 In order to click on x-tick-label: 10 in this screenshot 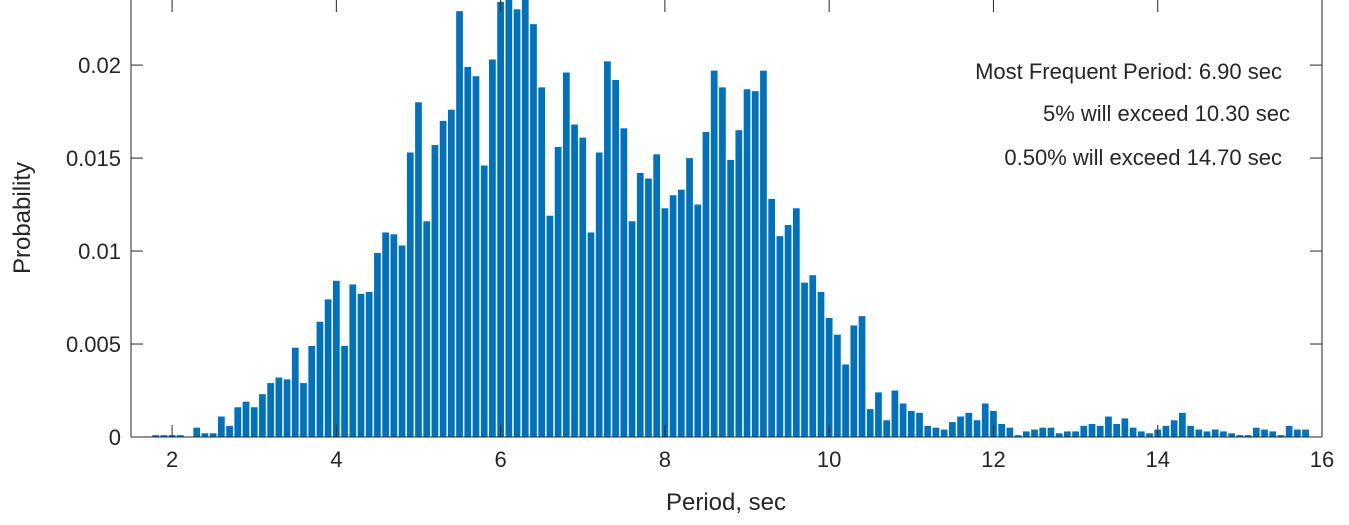, I will do `click(829, 459)`.